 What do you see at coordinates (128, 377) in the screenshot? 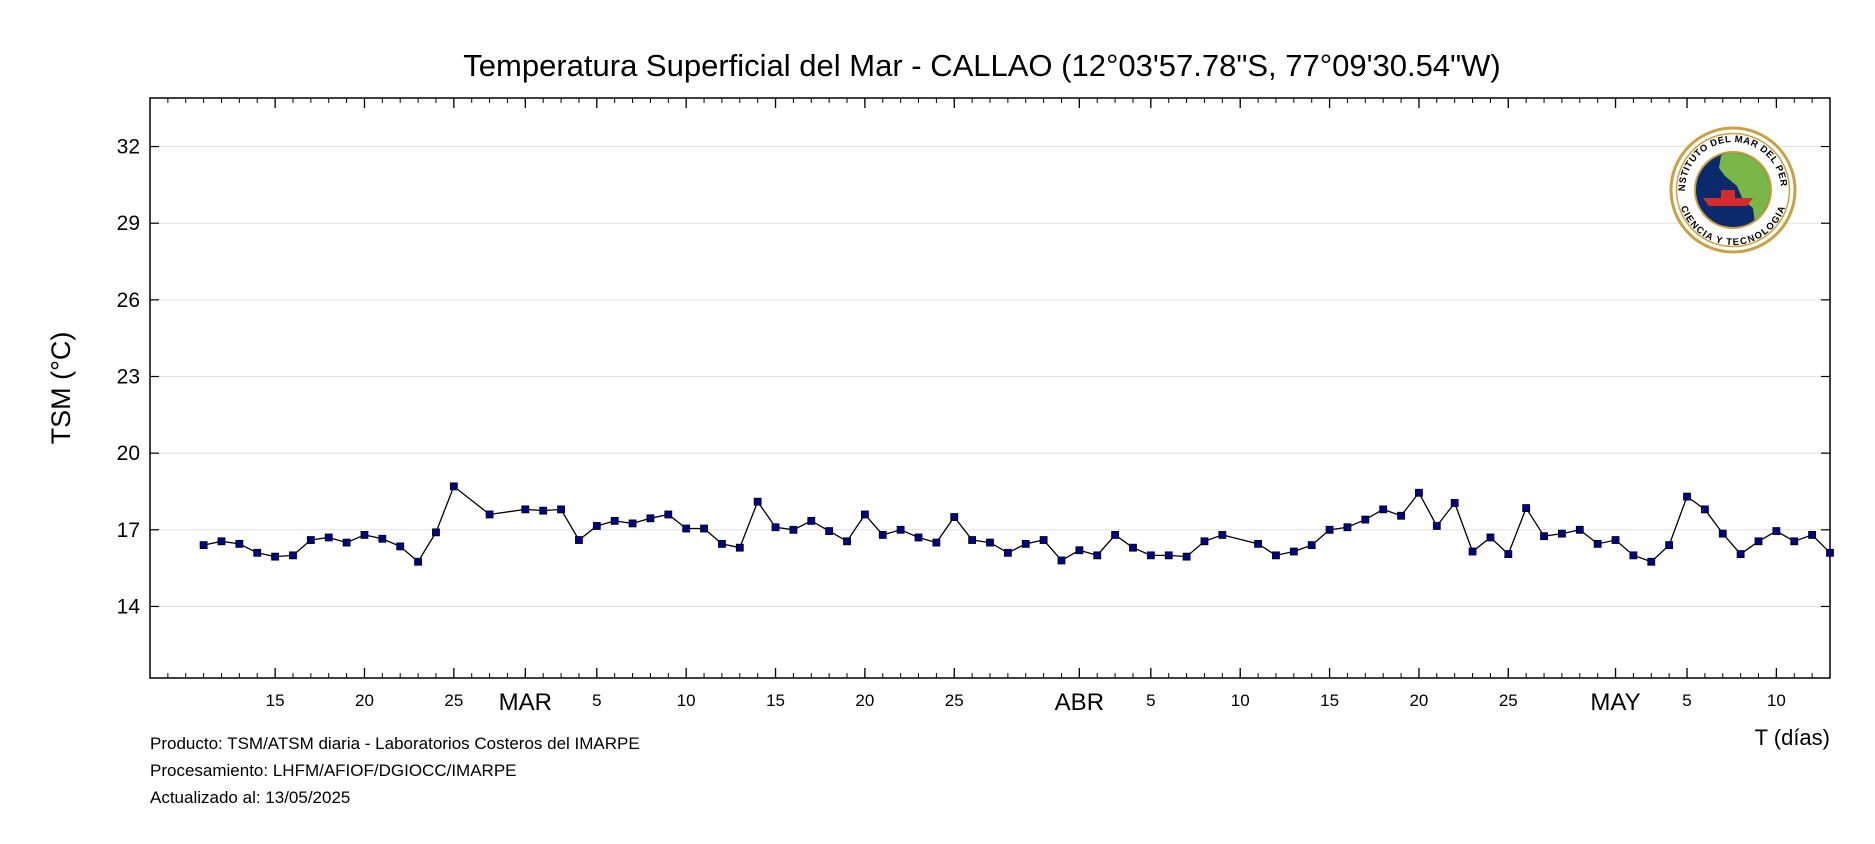
I see `y-tick-label: 23` at bounding box center [128, 377].